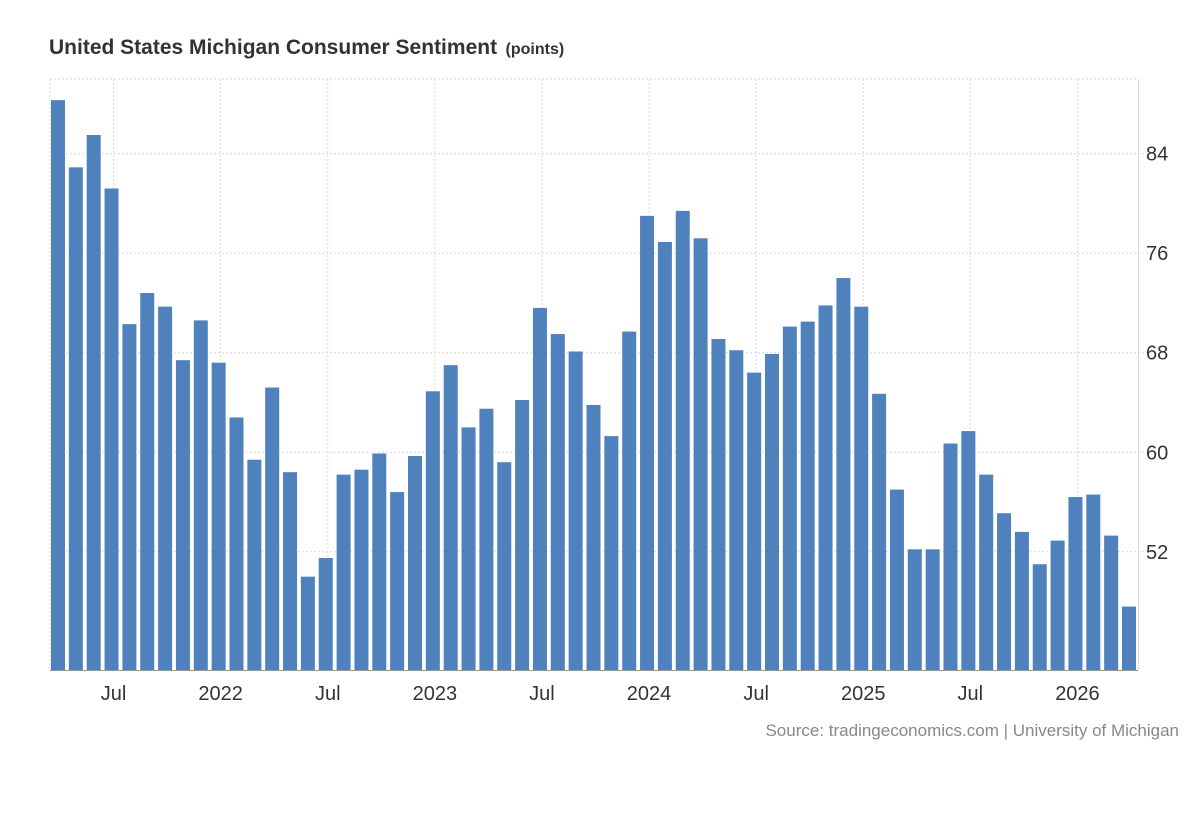 The width and height of the screenshot is (1200, 820). What do you see at coordinates (649, 694) in the screenshot?
I see `x-tick-label: 2024` at bounding box center [649, 694].